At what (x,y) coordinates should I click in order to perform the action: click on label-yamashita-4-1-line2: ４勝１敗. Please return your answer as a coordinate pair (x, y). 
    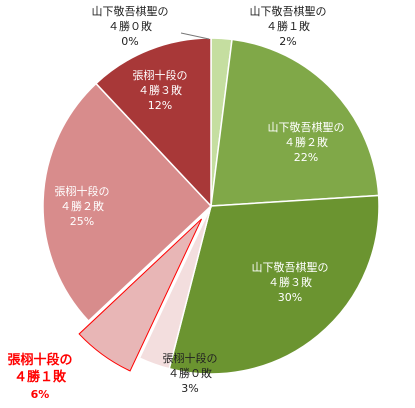
    Looking at the image, I should click on (288, 26).